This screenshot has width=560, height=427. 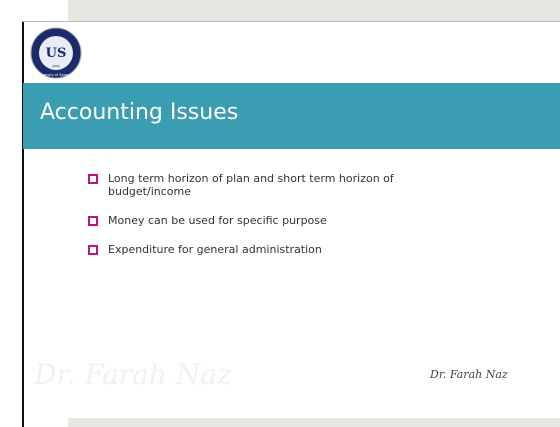 What do you see at coordinates (139, 112) in the screenshot?
I see `slide-title: Accounting Issues` at bounding box center [139, 112].